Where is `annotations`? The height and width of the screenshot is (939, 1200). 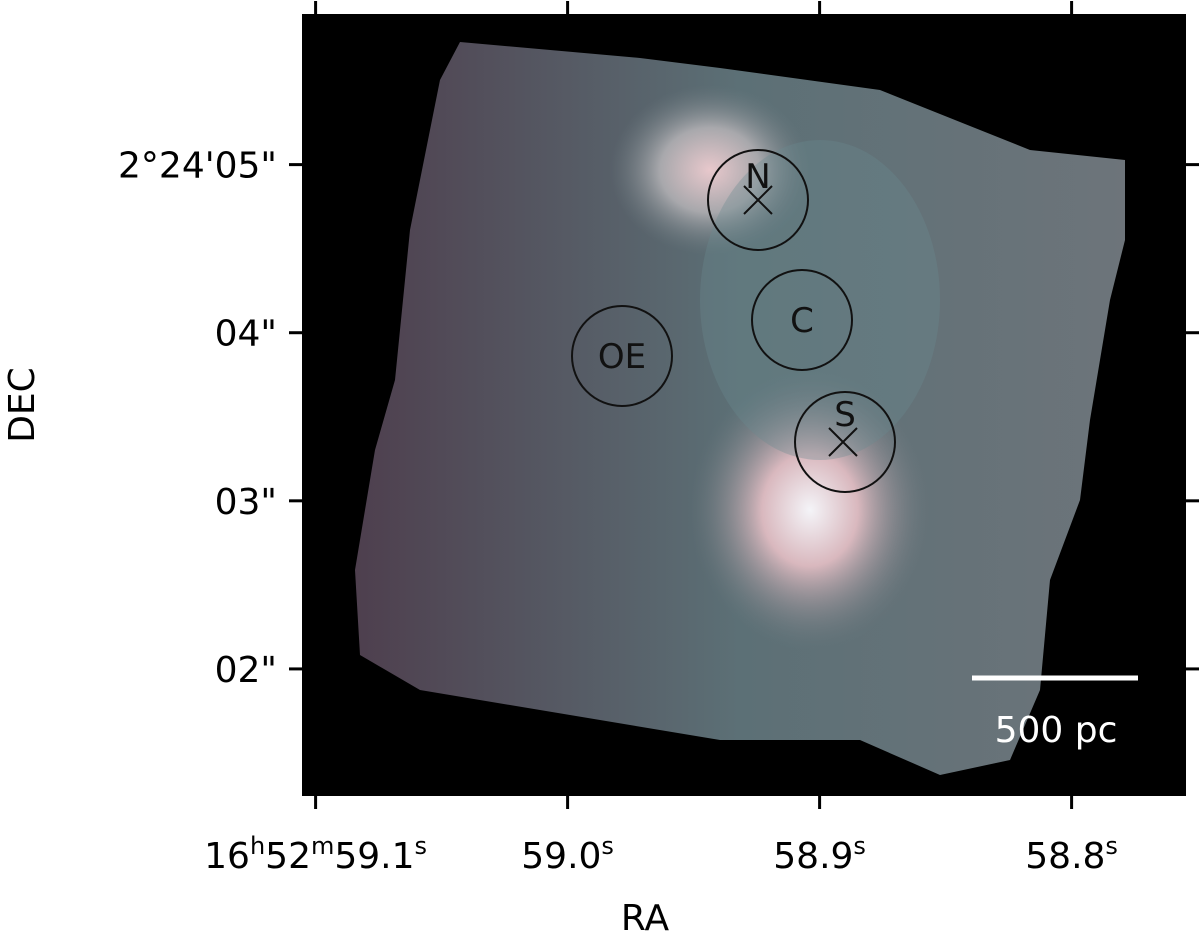 annotations is located at coordinates (733, 321).